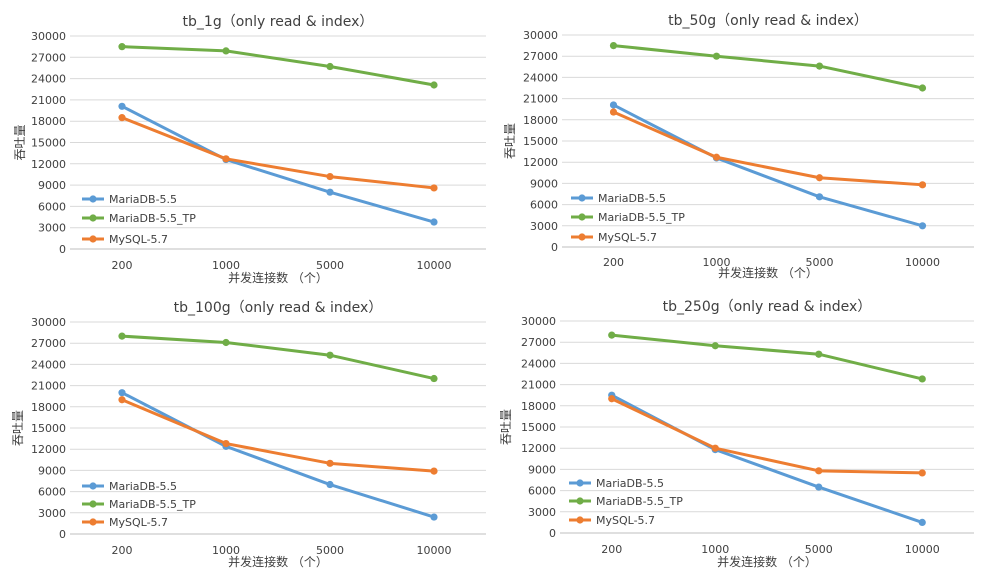 The image size is (984, 577). I want to click on tb-100g-y-tick-label: 18000, so click(48, 407).